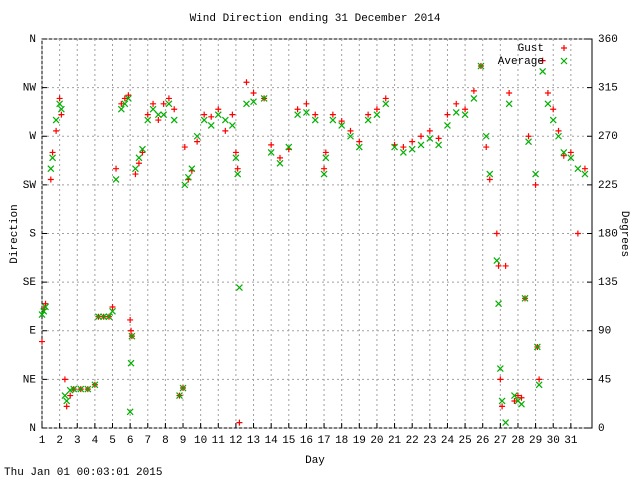  Describe the element at coordinates (517, 441) in the screenshot. I see `x-tick-label: 28` at that location.